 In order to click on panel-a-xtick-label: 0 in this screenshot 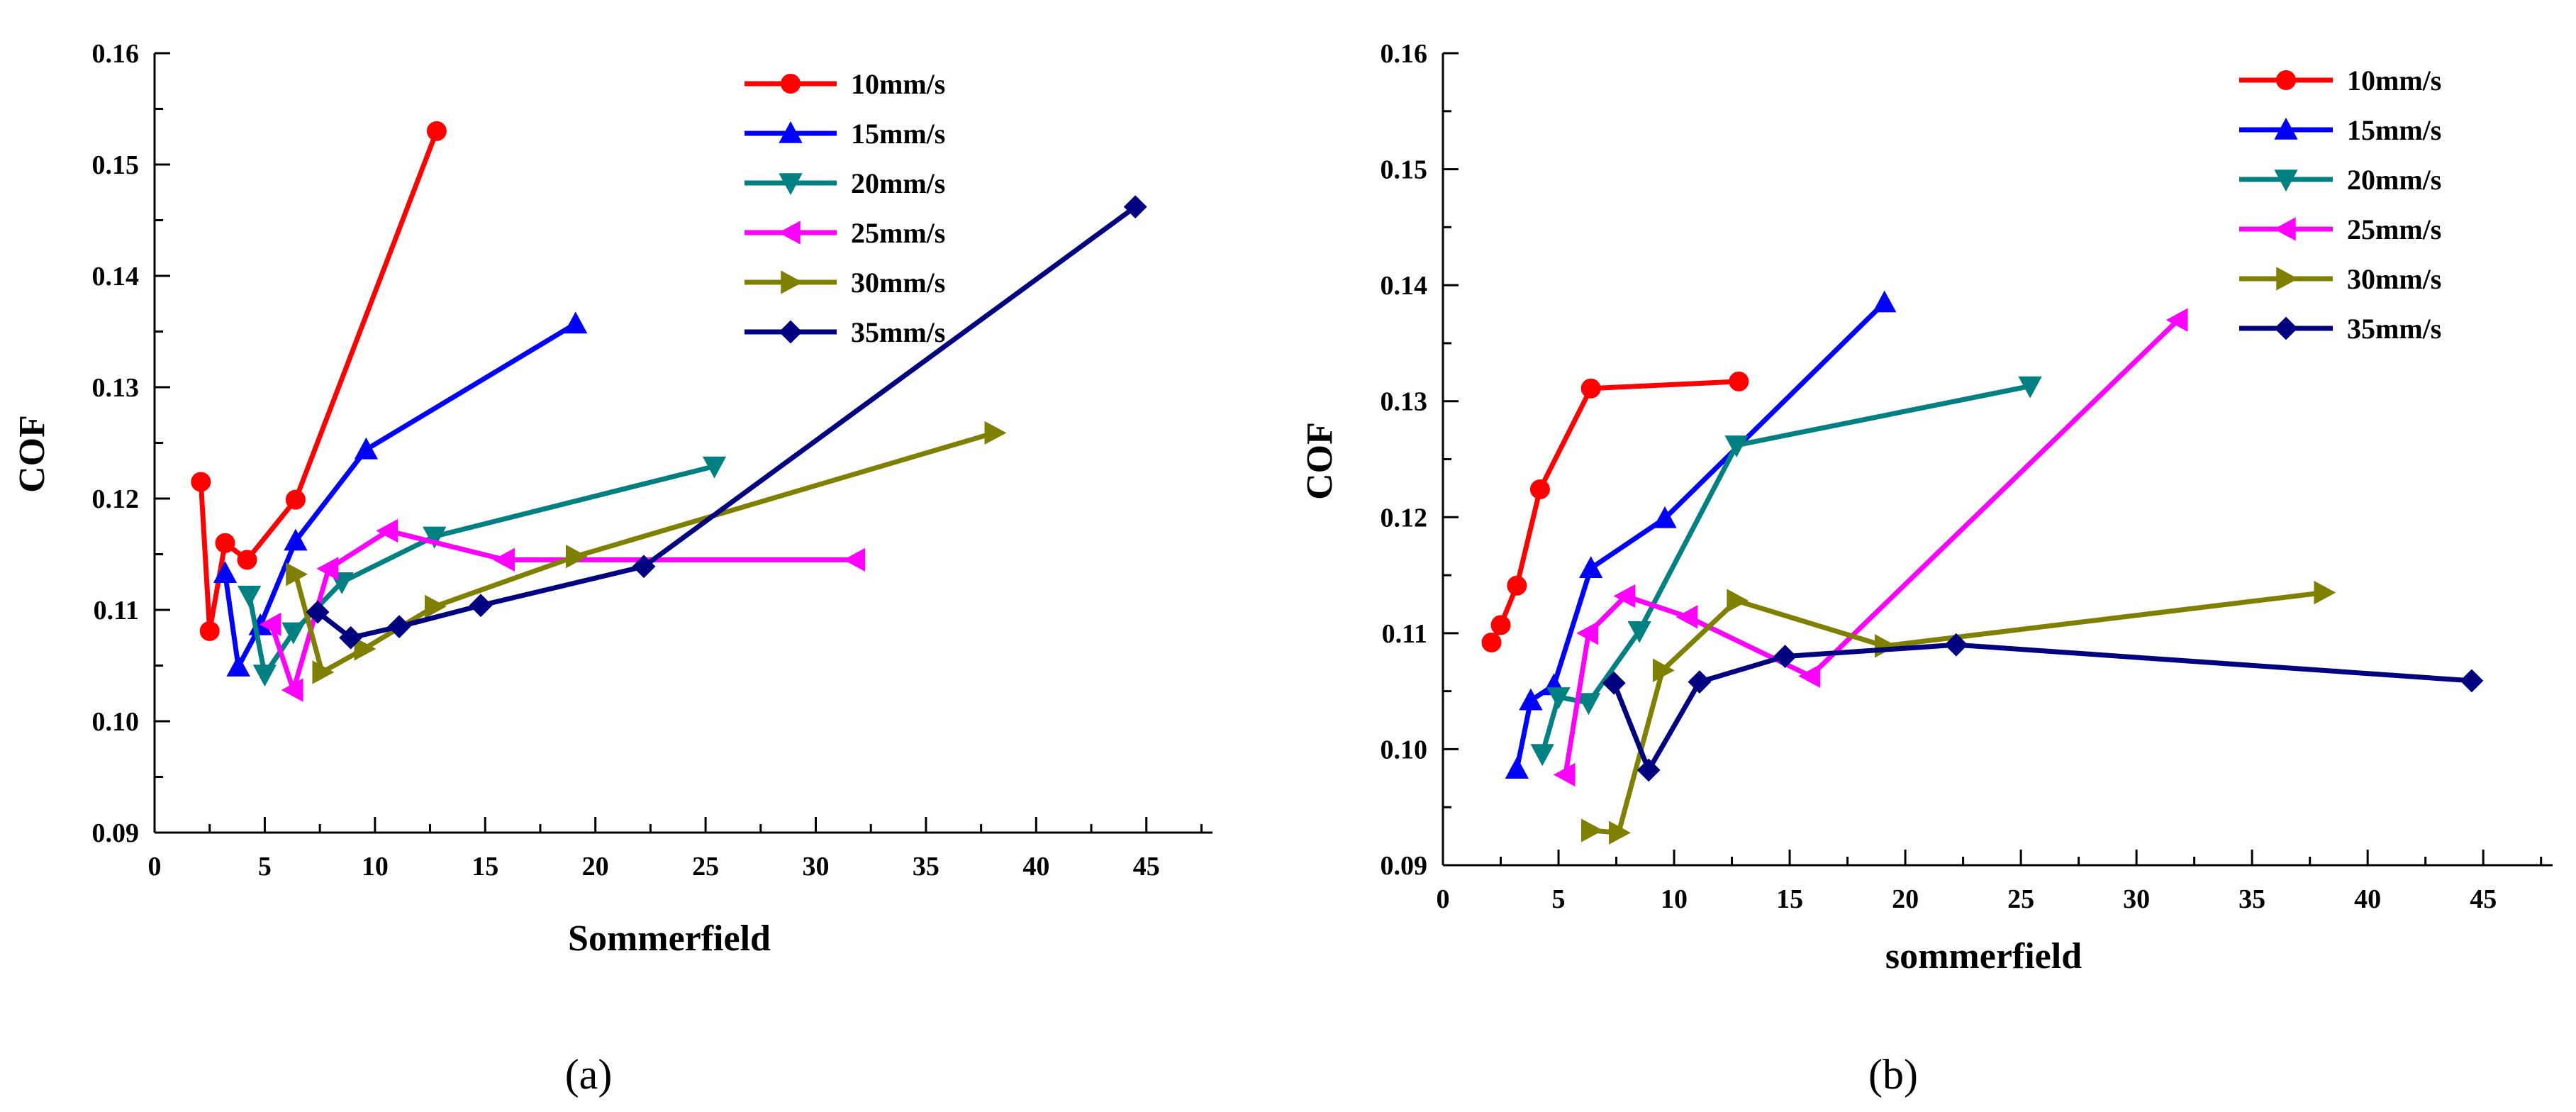, I will do `click(155, 867)`.